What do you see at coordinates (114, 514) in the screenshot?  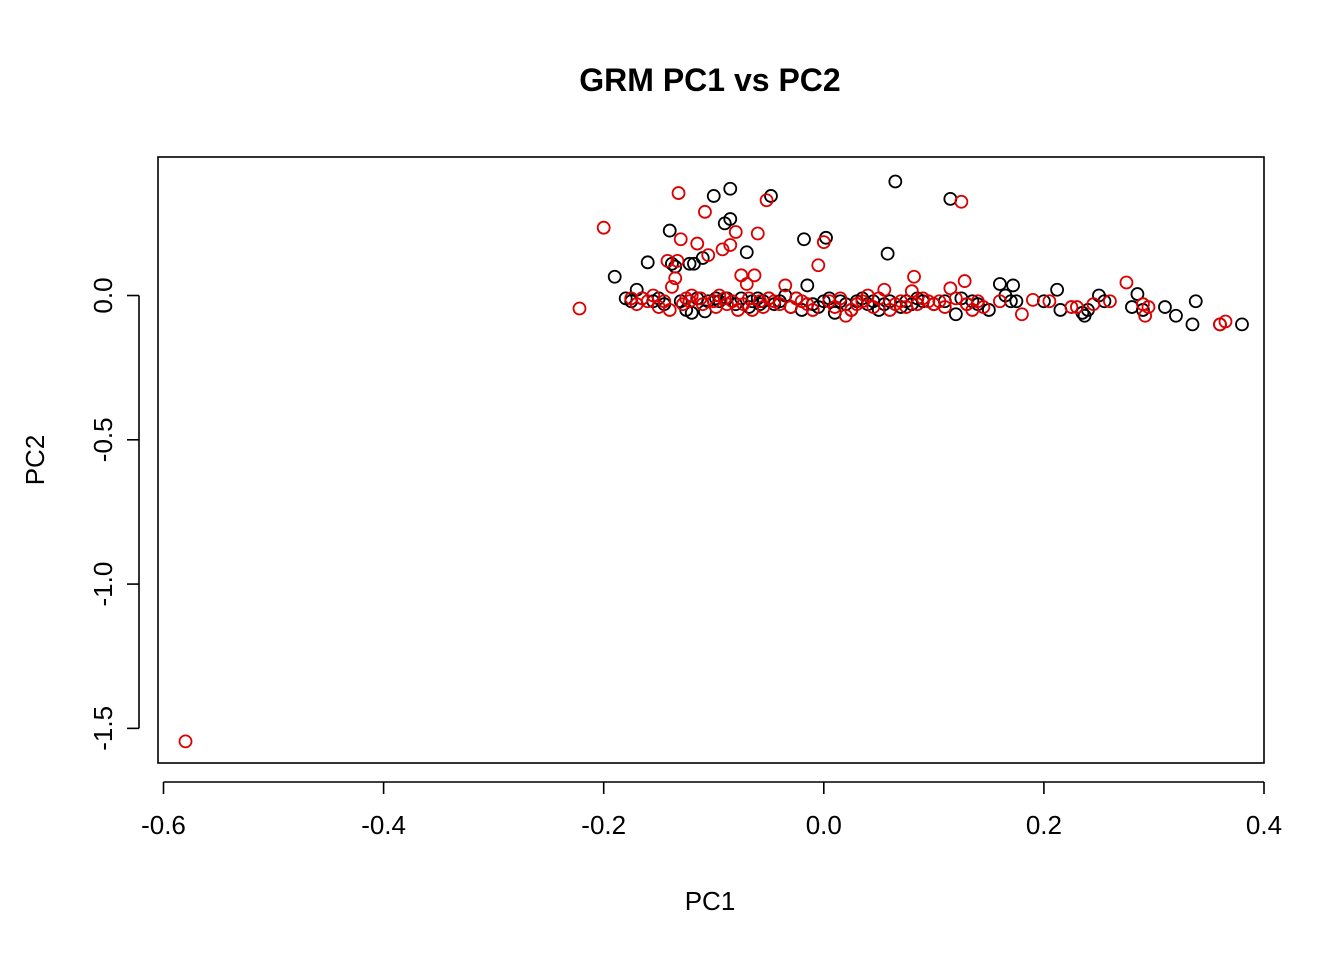 I see `y-axis: -1.5 -1.0 -0.5 0.0` at bounding box center [114, 514].